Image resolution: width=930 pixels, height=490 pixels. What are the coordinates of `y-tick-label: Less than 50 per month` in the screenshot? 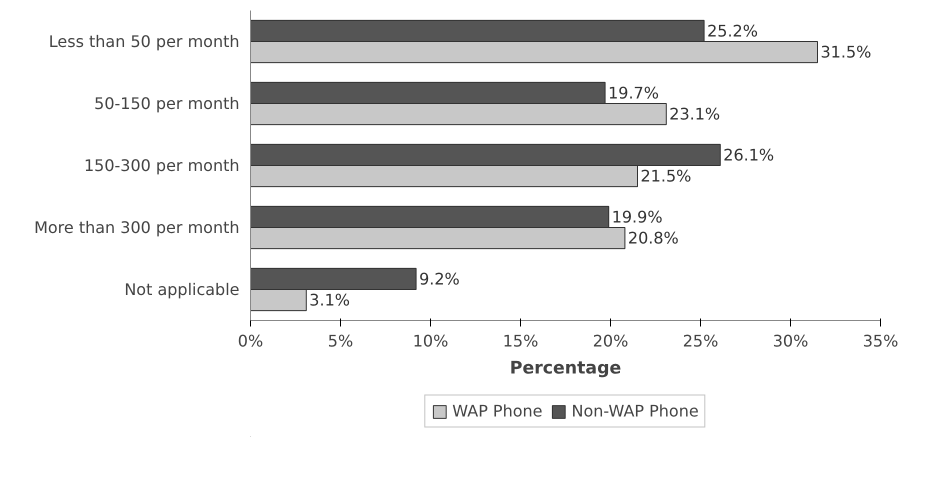 It's located at (144, 41).